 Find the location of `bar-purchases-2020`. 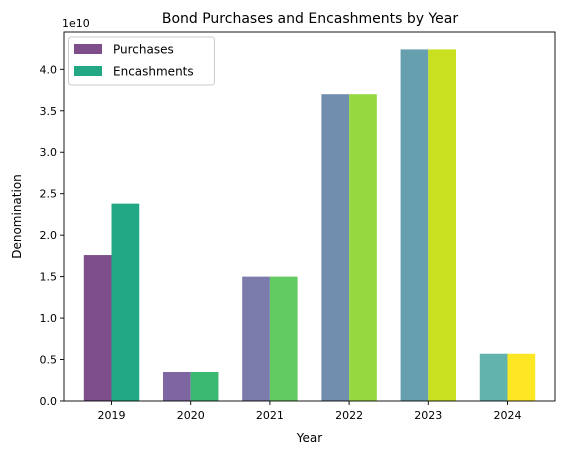

bar-purchases-2020 is located at coordinates (176, 386).